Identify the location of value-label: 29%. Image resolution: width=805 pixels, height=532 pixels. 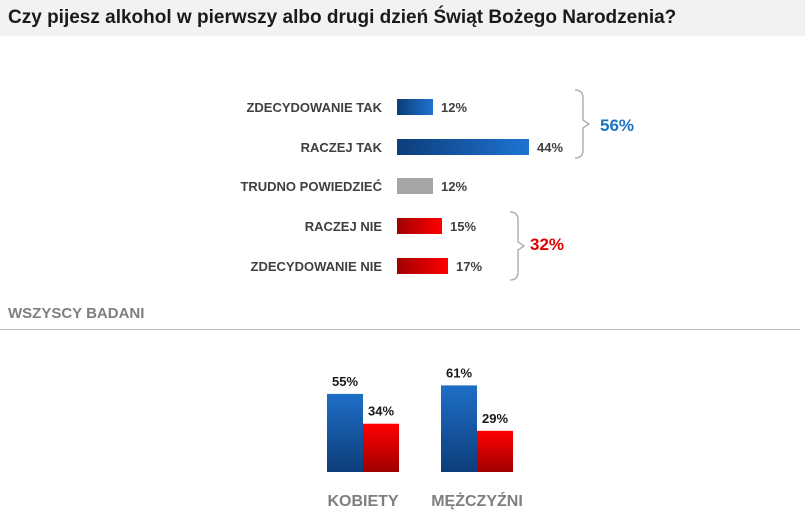
(495, 418).